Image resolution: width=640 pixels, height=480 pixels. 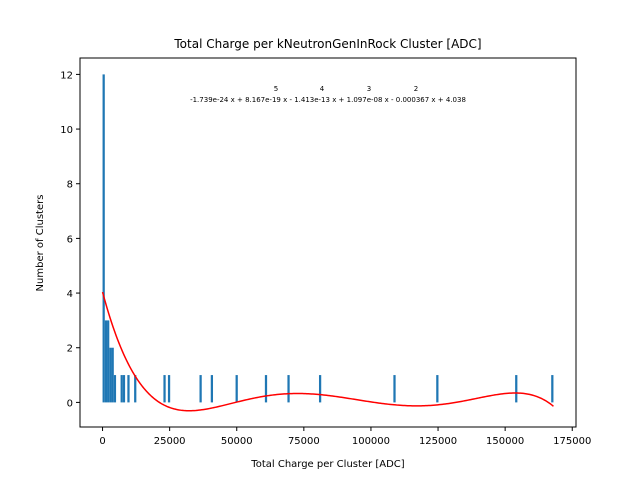 What do you see at coordinates (304, 441) in the screenshot?
I see `x-tick-label: 75000` at bounding box center [304, 441].